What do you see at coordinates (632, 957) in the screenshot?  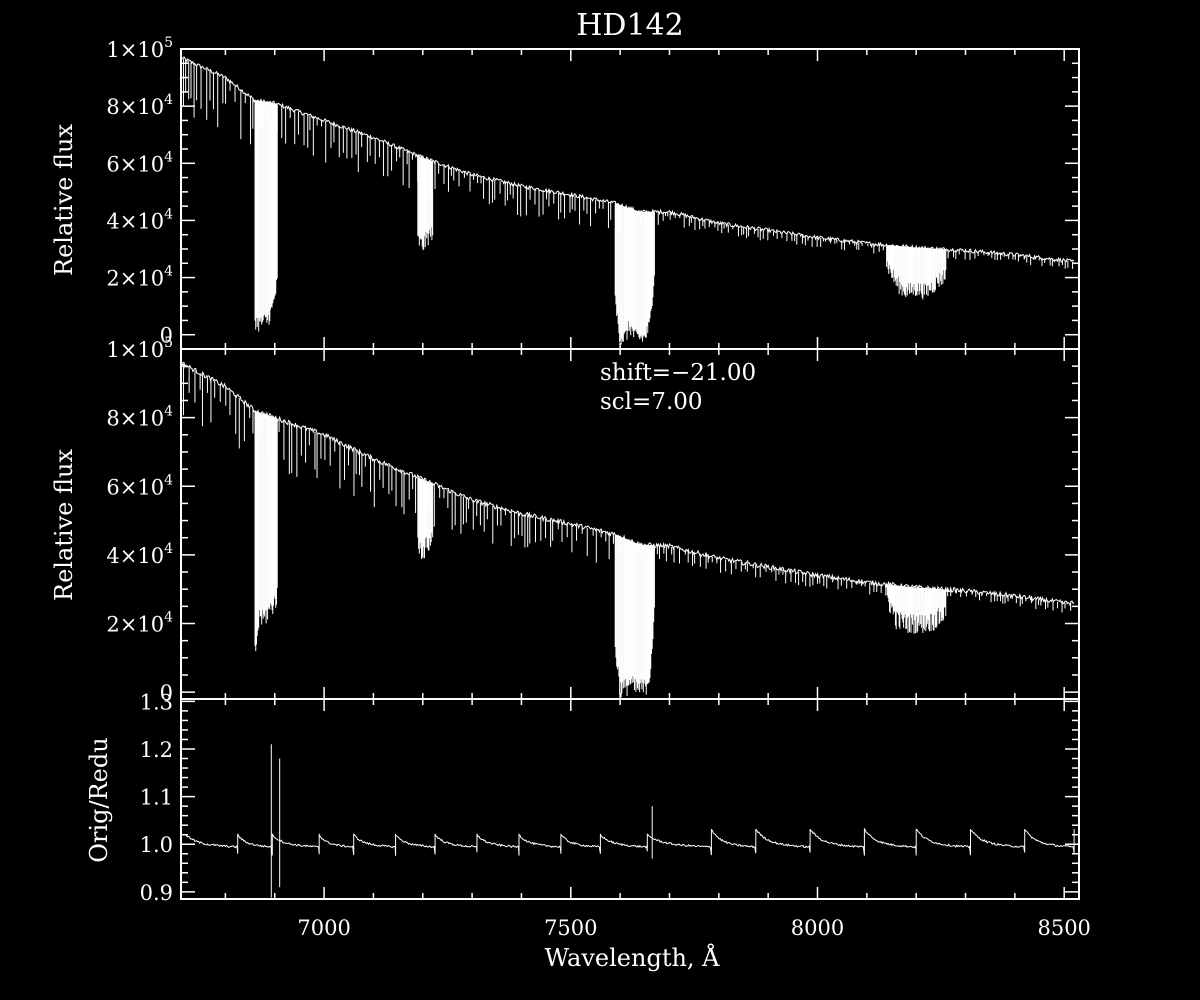 I see `x-axis-label: Wavelength, Å` at bounding box center [632, 957].